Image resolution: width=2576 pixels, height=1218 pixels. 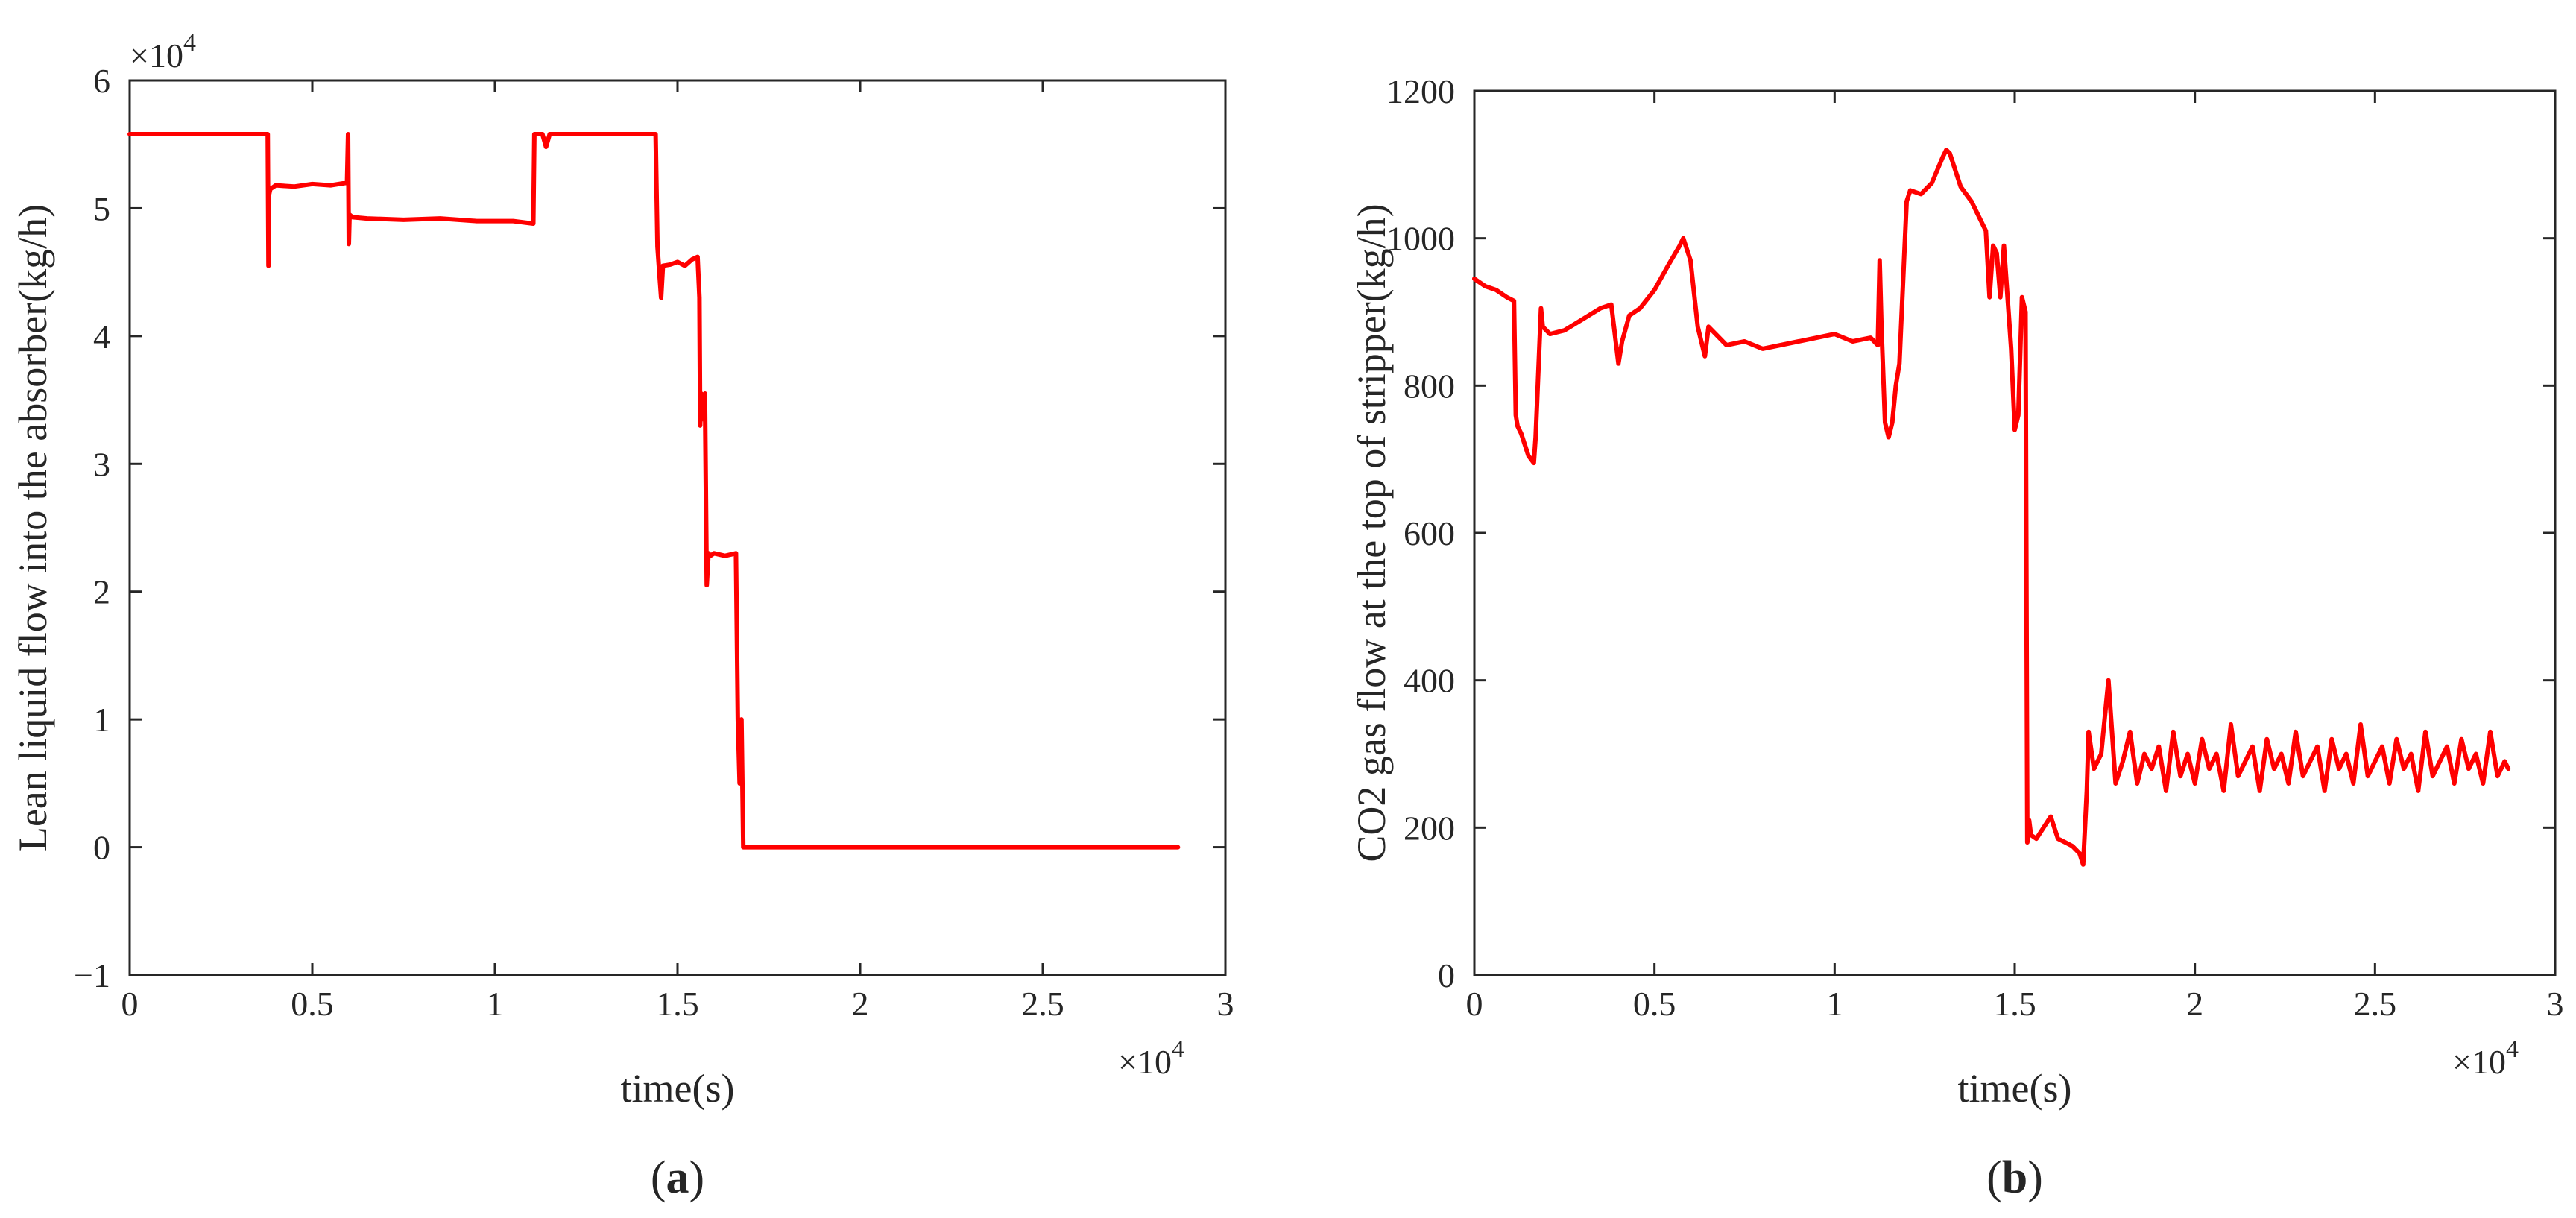 I want to click on panel-a-x-tick-label: 2, so click(x=861, y=1004).